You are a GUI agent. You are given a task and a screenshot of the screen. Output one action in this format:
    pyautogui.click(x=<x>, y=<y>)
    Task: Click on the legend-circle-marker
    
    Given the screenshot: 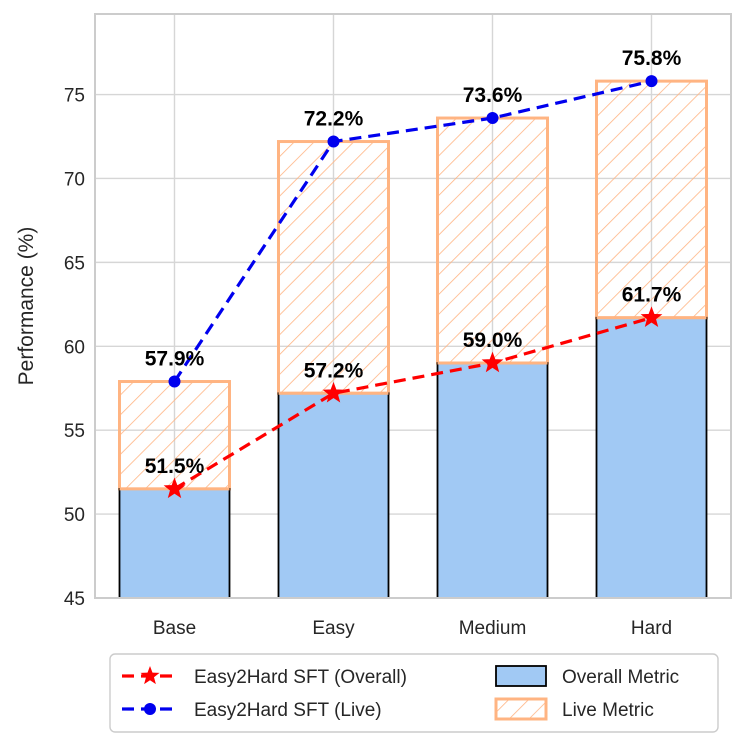 What is the action you would take?
    pyautogui.click(x=150, y=709)
    